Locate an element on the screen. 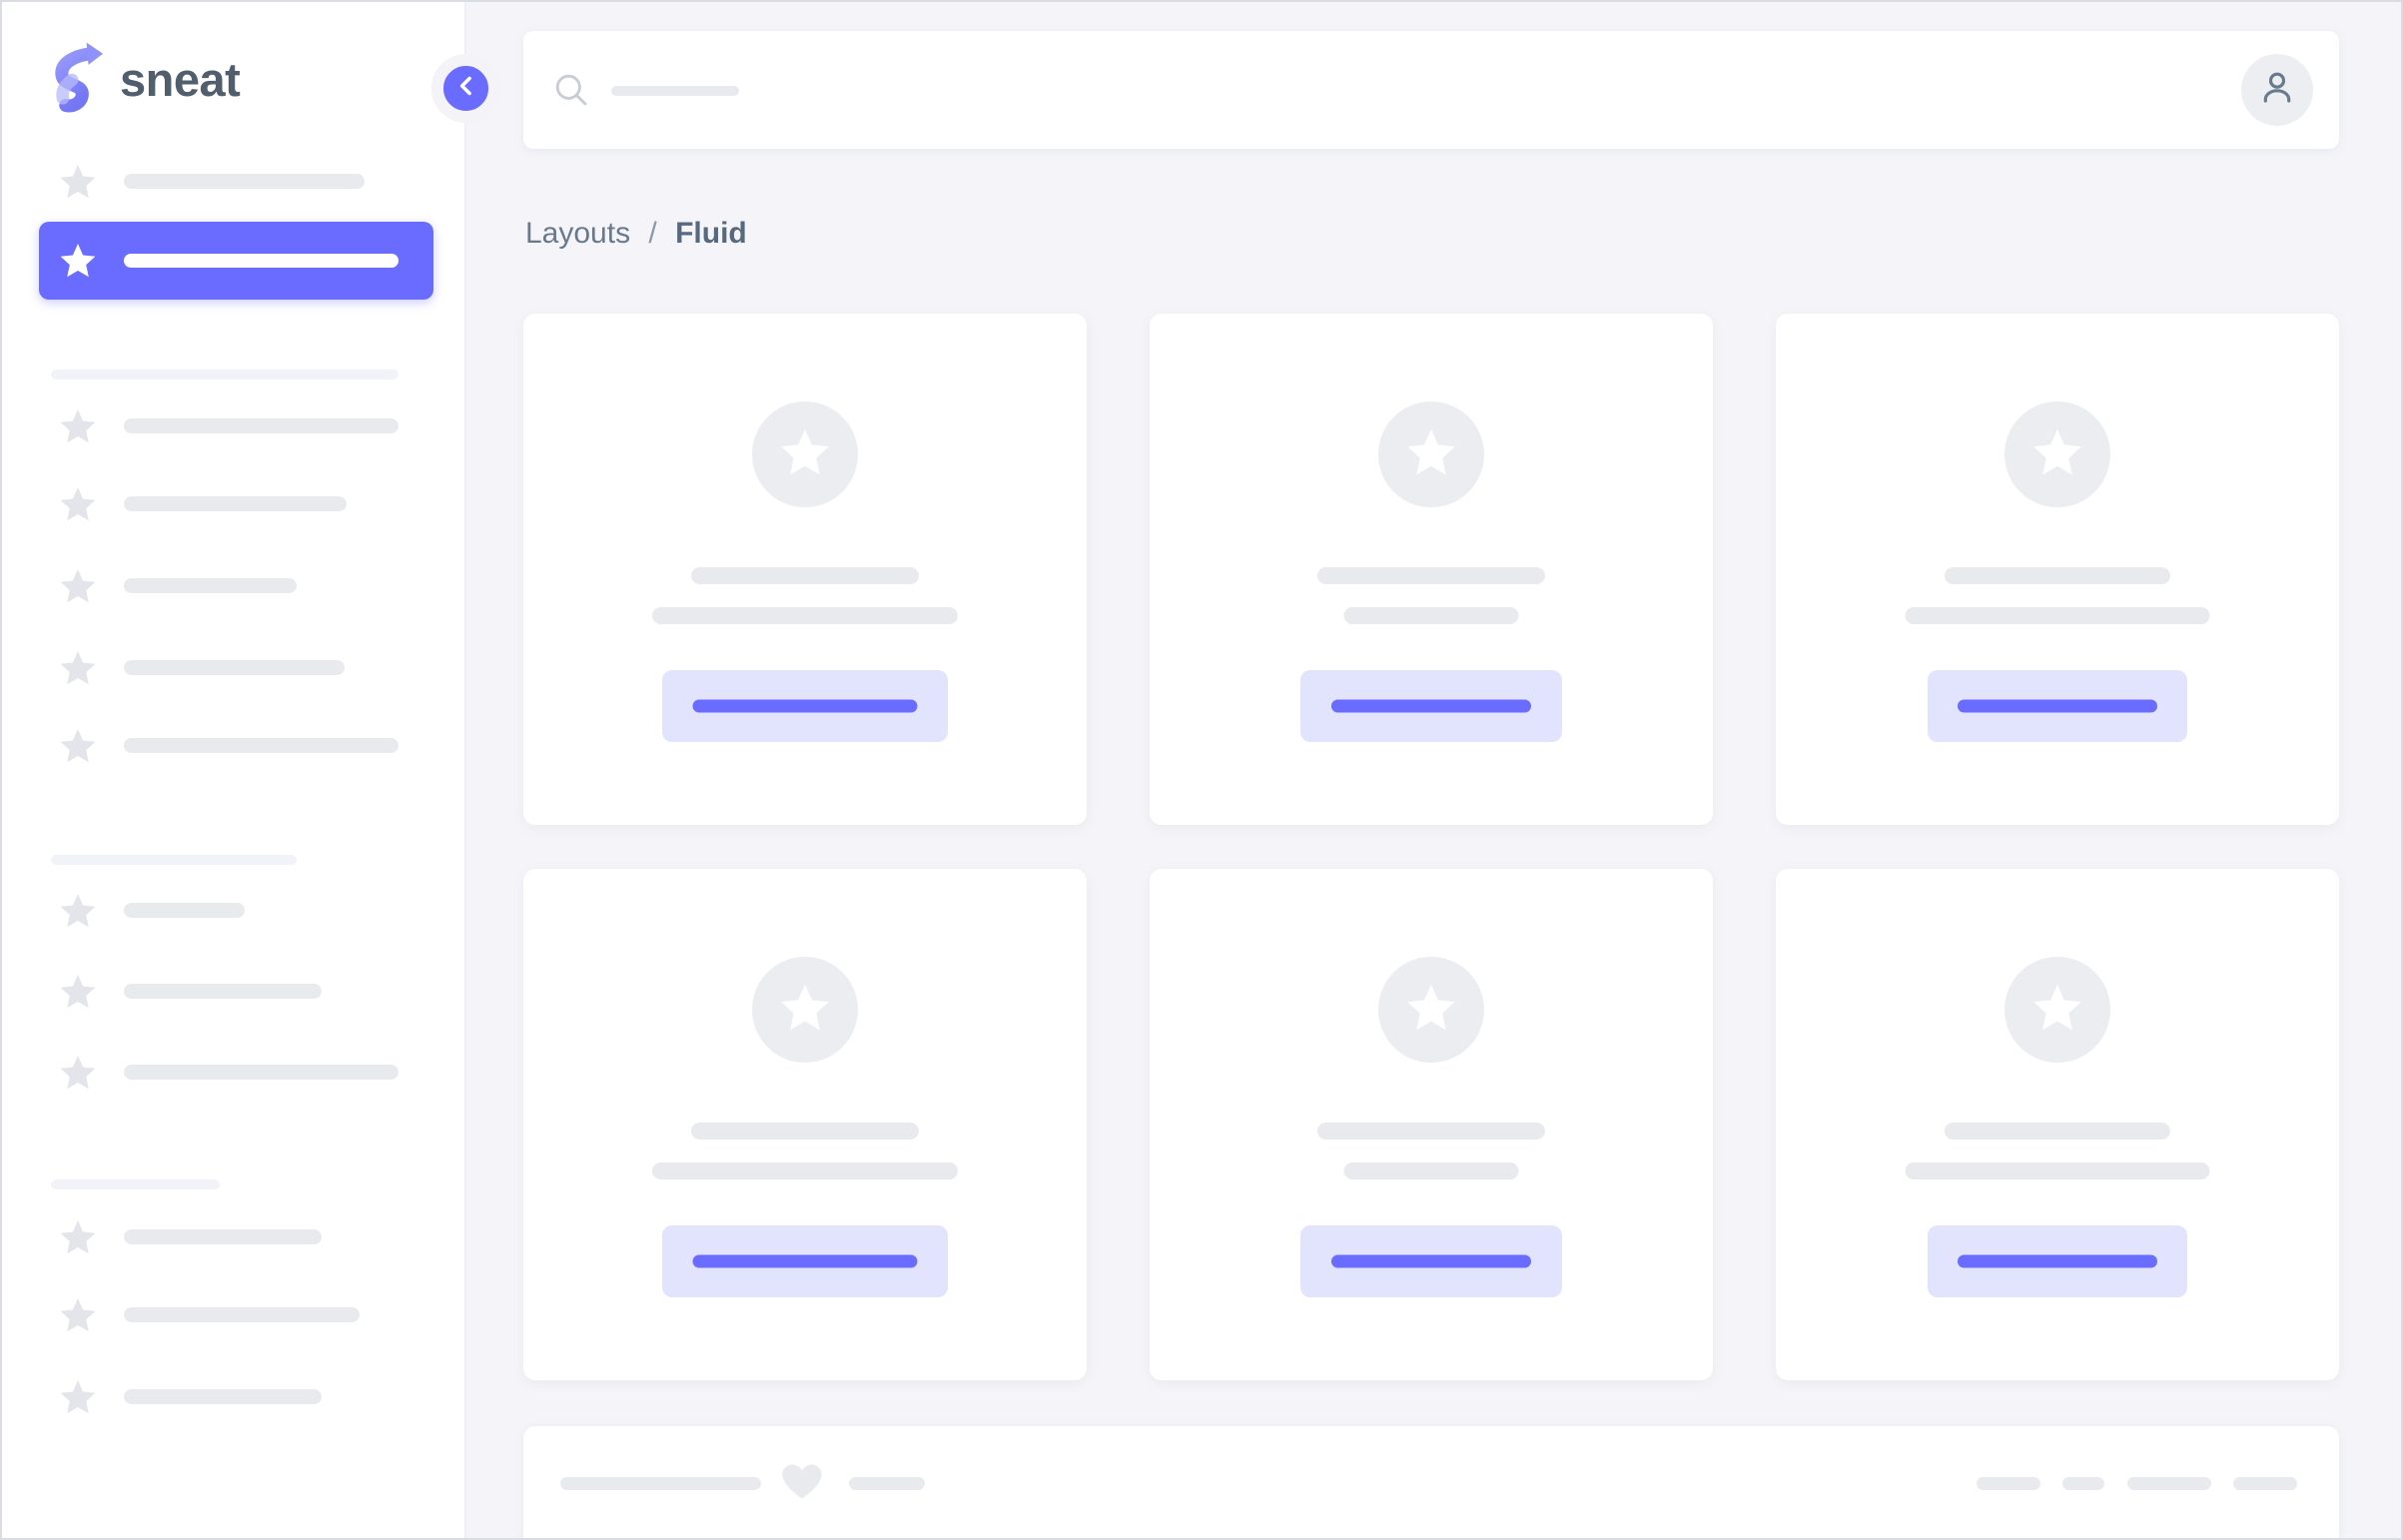 The width and height of the screenshot is (2403, 1540). footer-card is located at coordinates (1431, 1482).